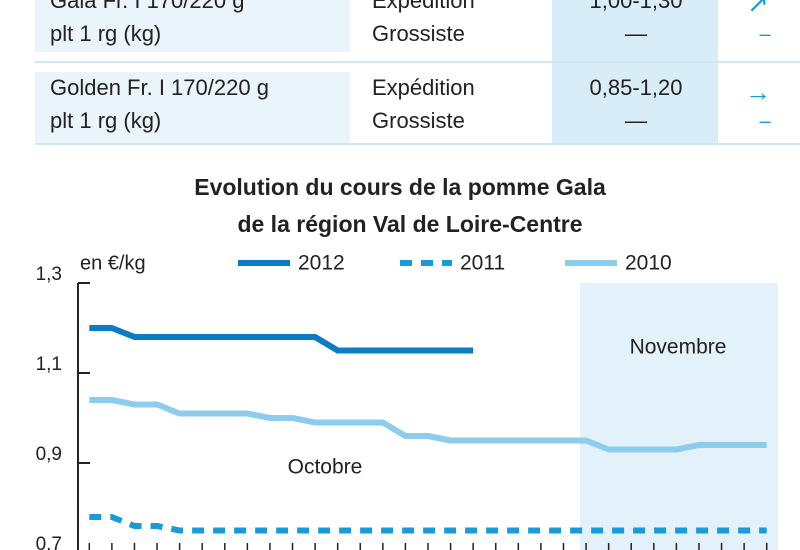  Describe the element at coordinates (400, 187) in the screenshot. I see `chart-title: Evolution du cours de la pomme Gala` at that location.